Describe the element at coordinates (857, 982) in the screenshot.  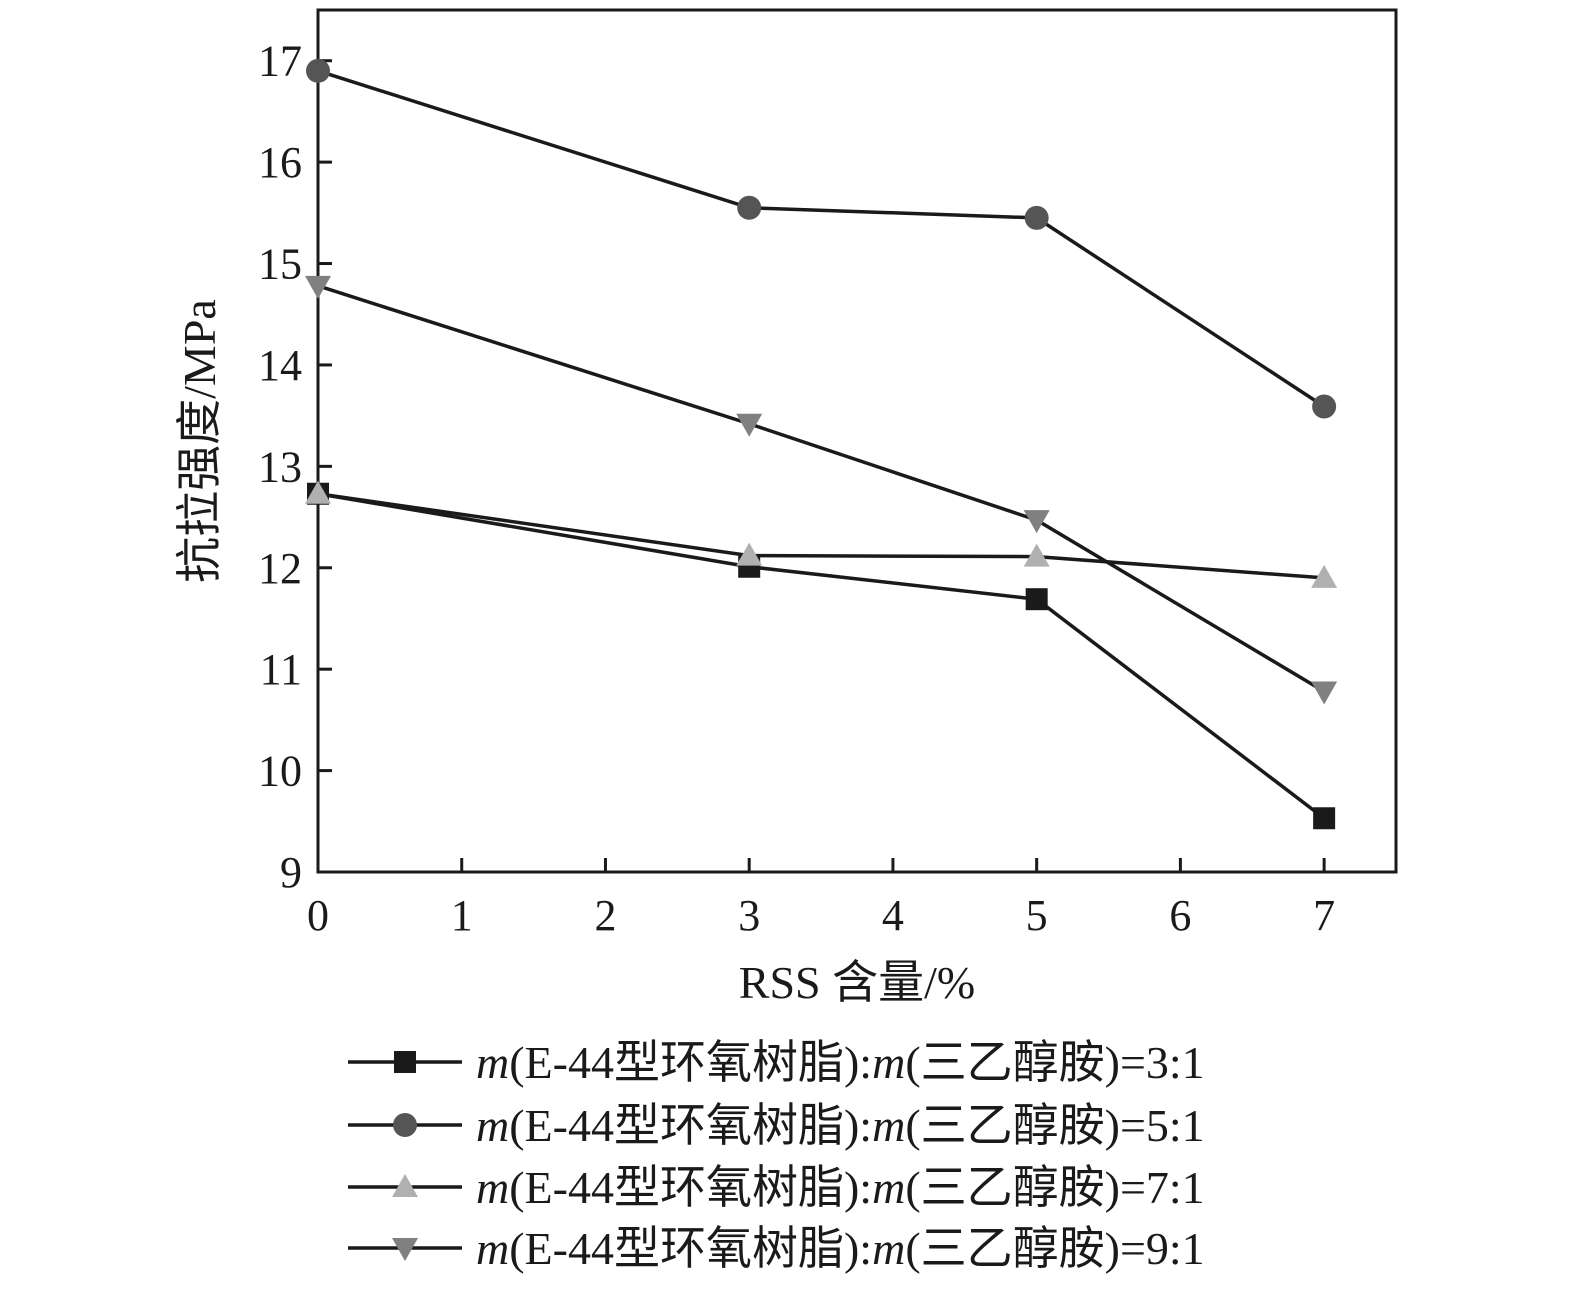
I see `x-axis-title: RSS 含量/%` at that location.